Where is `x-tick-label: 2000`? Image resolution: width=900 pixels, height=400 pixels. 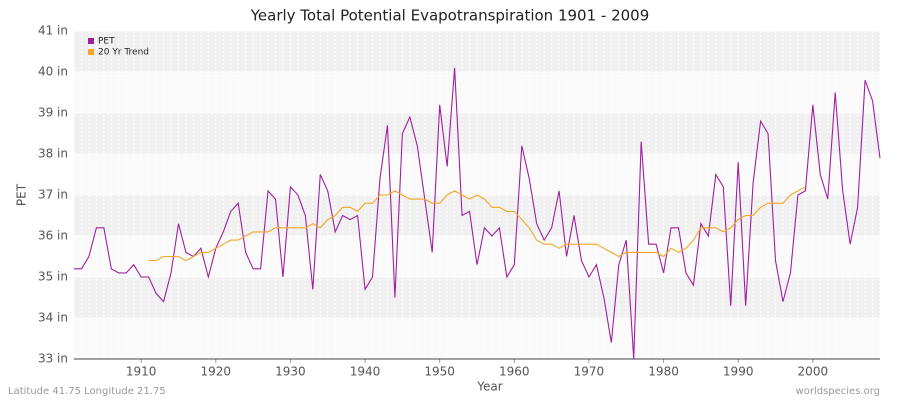 x-tick-label: 2000 is located at coordinates (813, 372).